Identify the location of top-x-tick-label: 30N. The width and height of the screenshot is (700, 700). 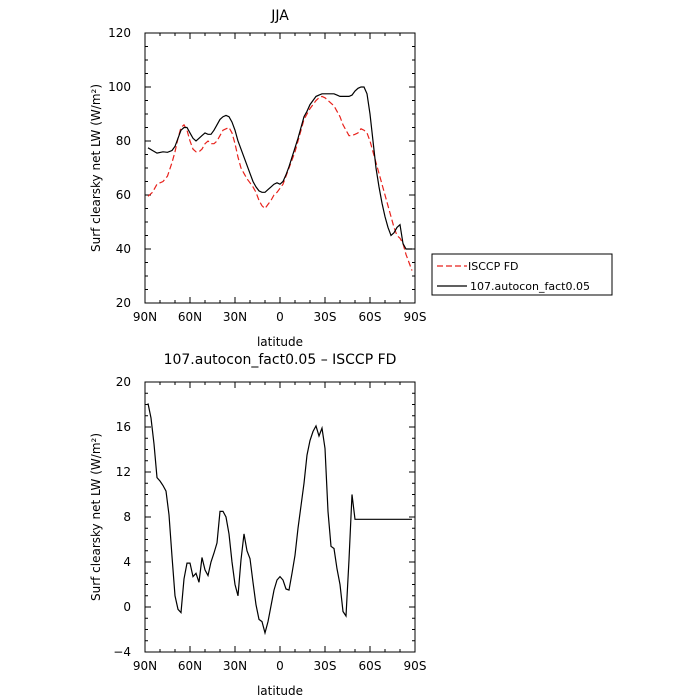
(235, 317).